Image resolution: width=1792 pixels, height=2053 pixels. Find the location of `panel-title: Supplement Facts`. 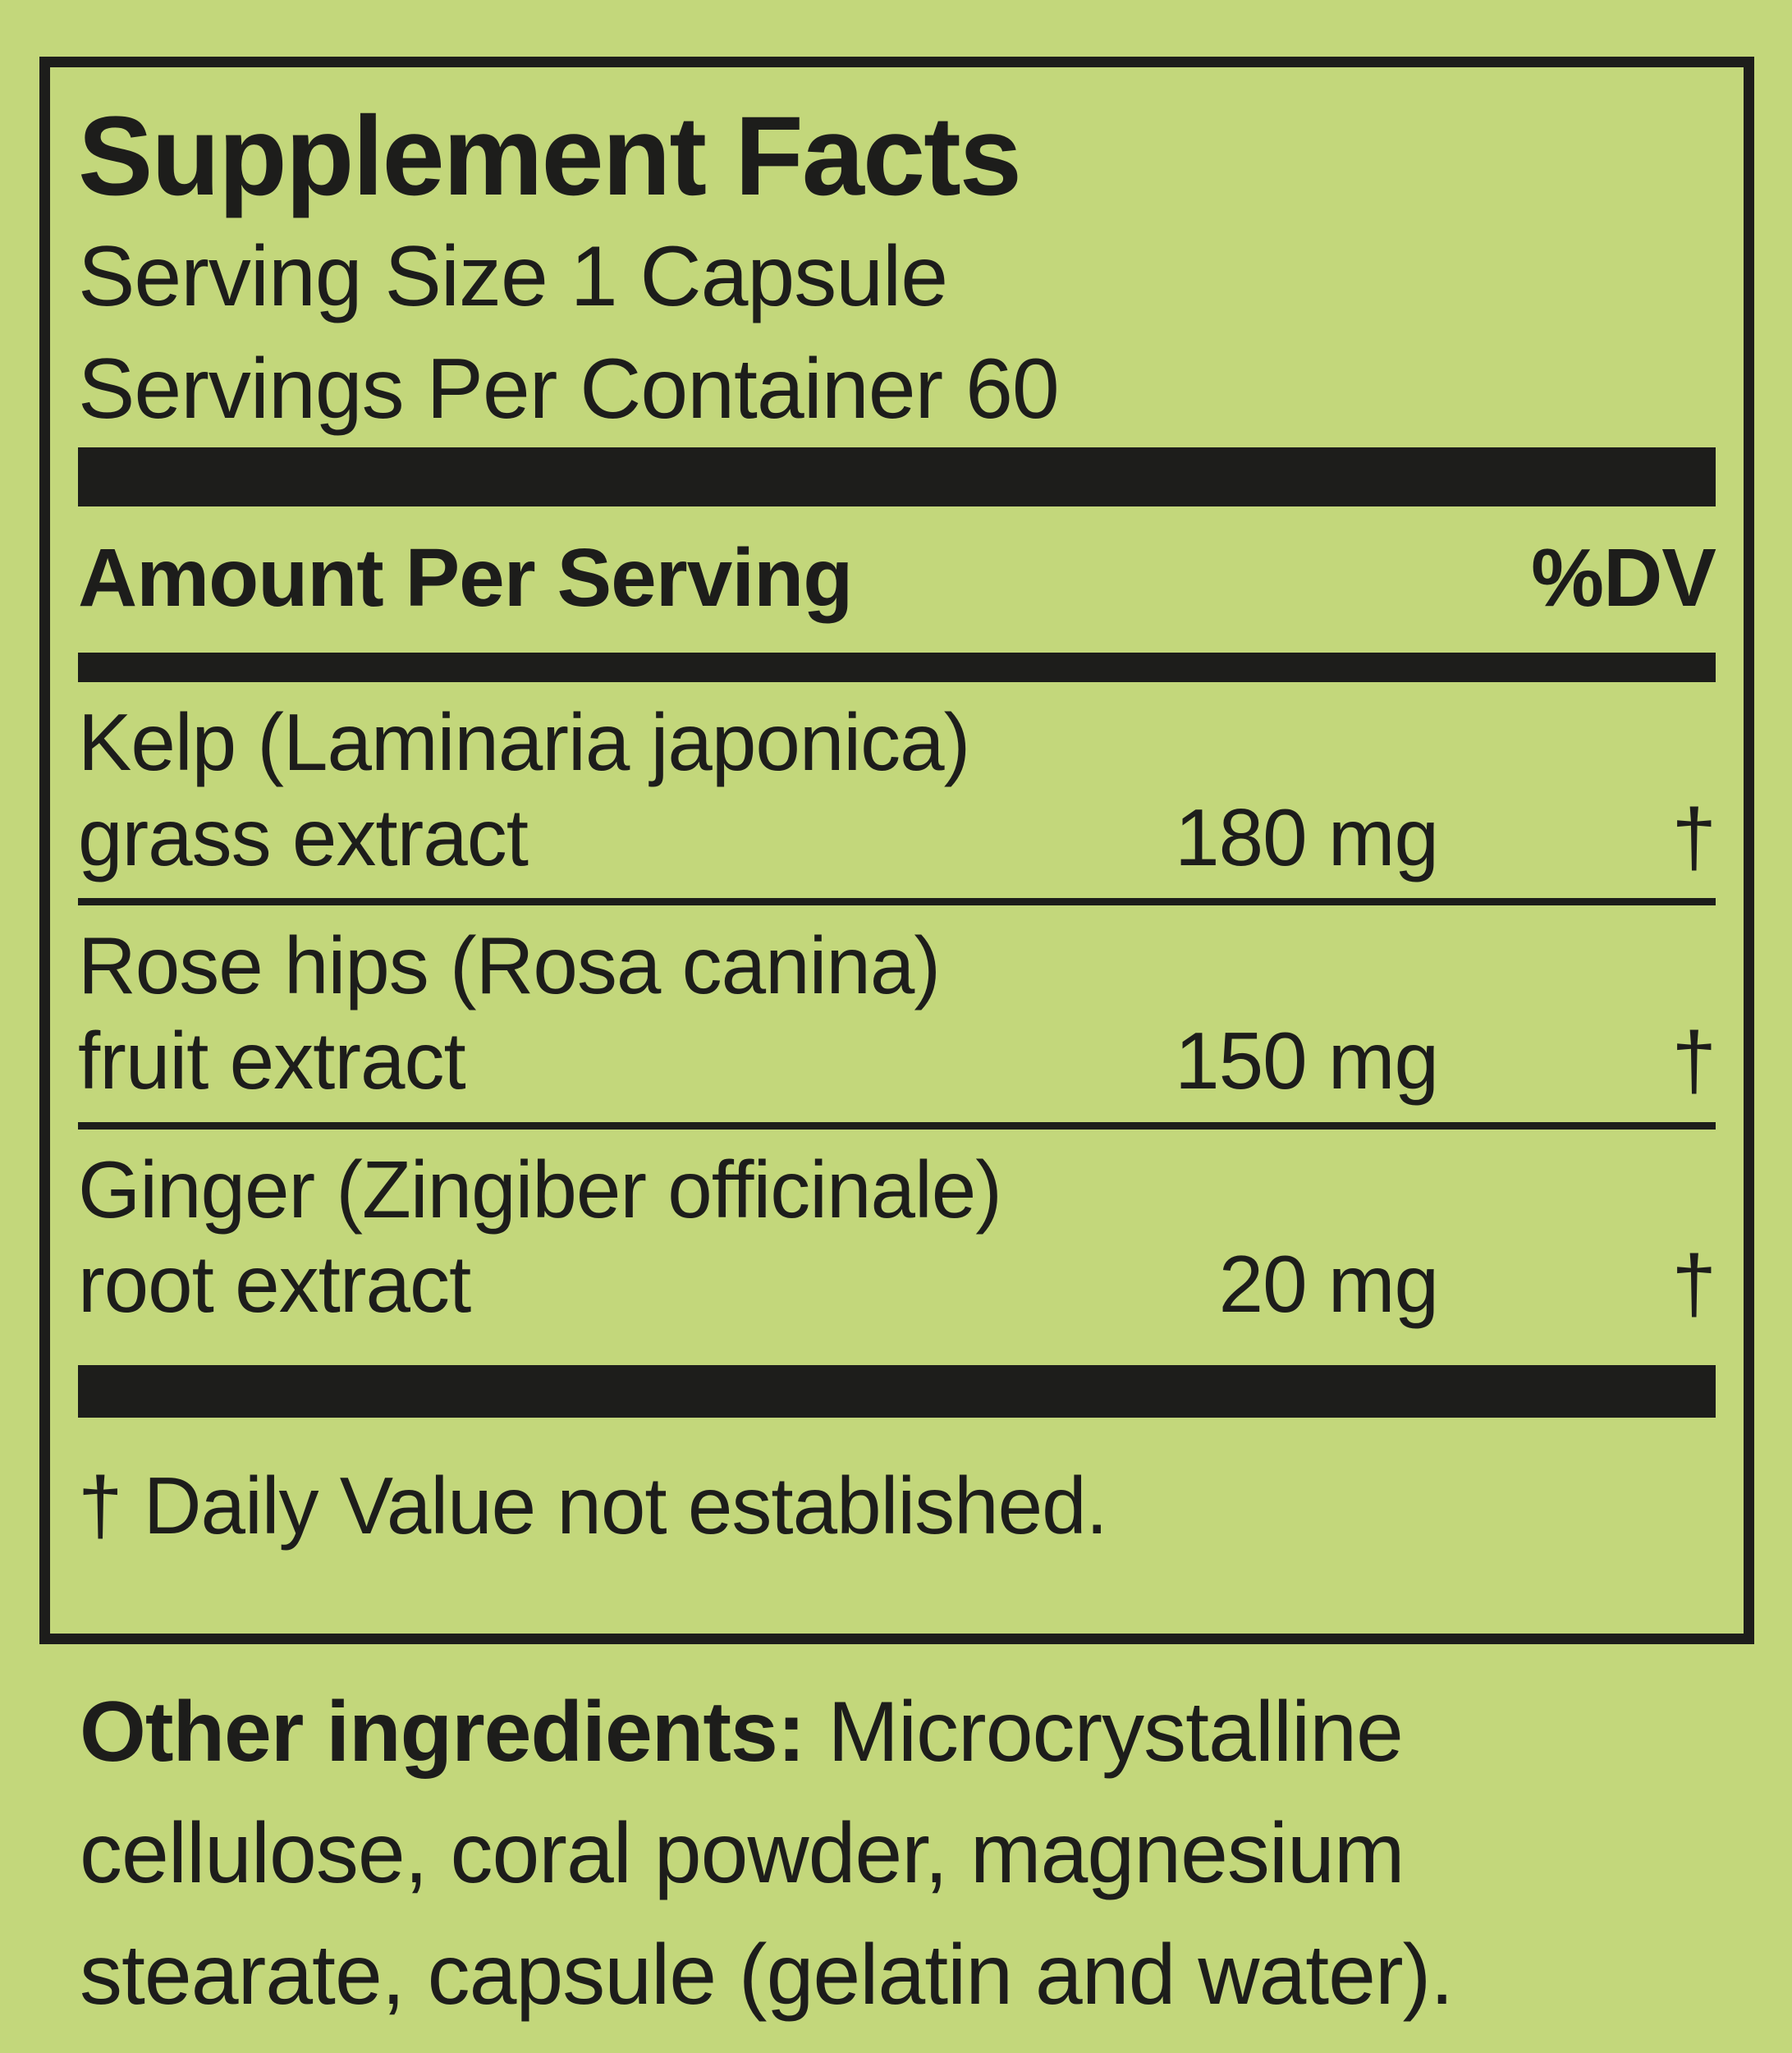

panel-title: Supplement Facts is located at coordinates (550, 156).